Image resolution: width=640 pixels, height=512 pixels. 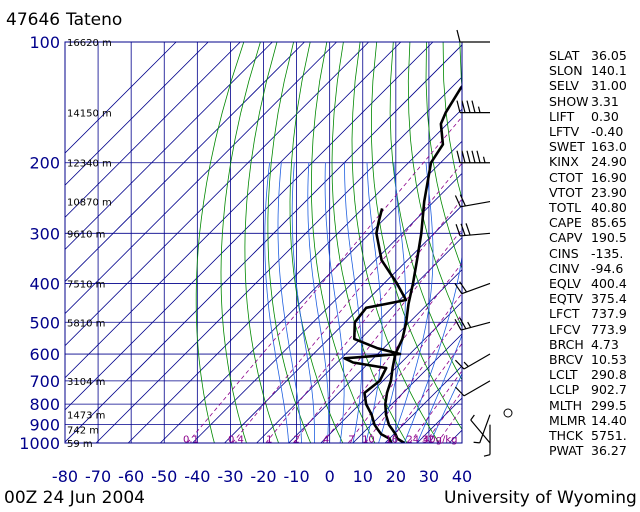 What do you see at coordinates (609, 314) in the screenshot?
I see `index-value: 737.9` at bounding box center [609, 314].